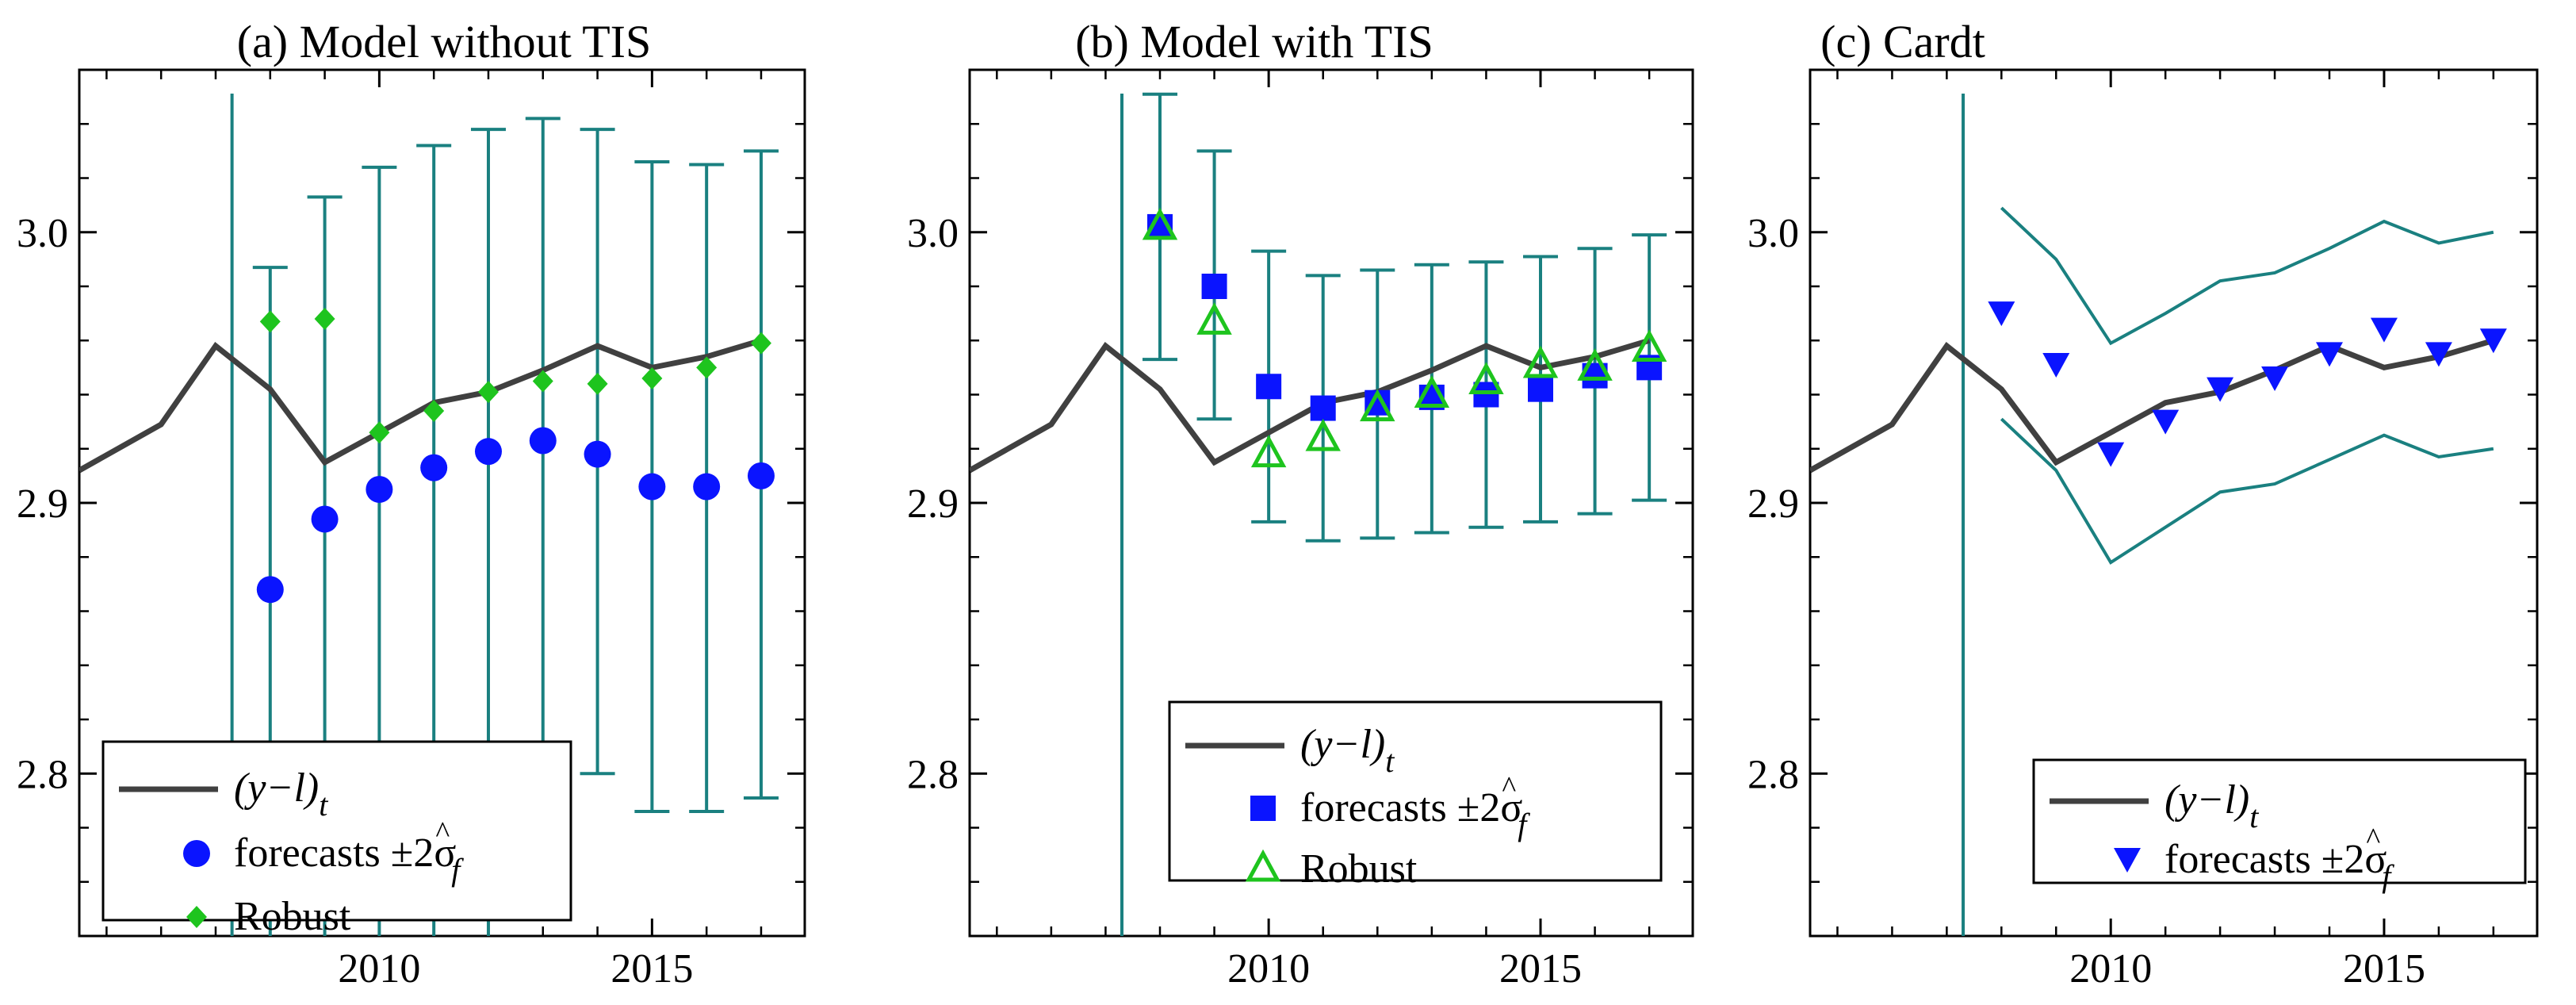 This screenshot has width=2576, height=1005. I want to click on legend-label-forecast: forecasts ±2σ^f, so click(1415, 806).